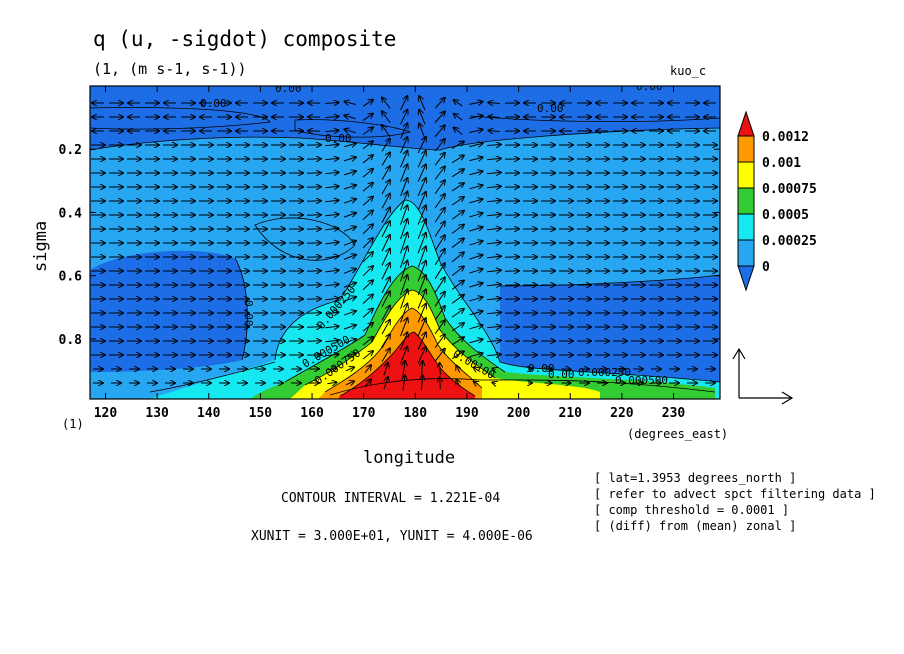 Image resolution: width=904 pixels, height=654 pixels. I want to click on colorbar-label-4: 0.00025, so click(789, 241).